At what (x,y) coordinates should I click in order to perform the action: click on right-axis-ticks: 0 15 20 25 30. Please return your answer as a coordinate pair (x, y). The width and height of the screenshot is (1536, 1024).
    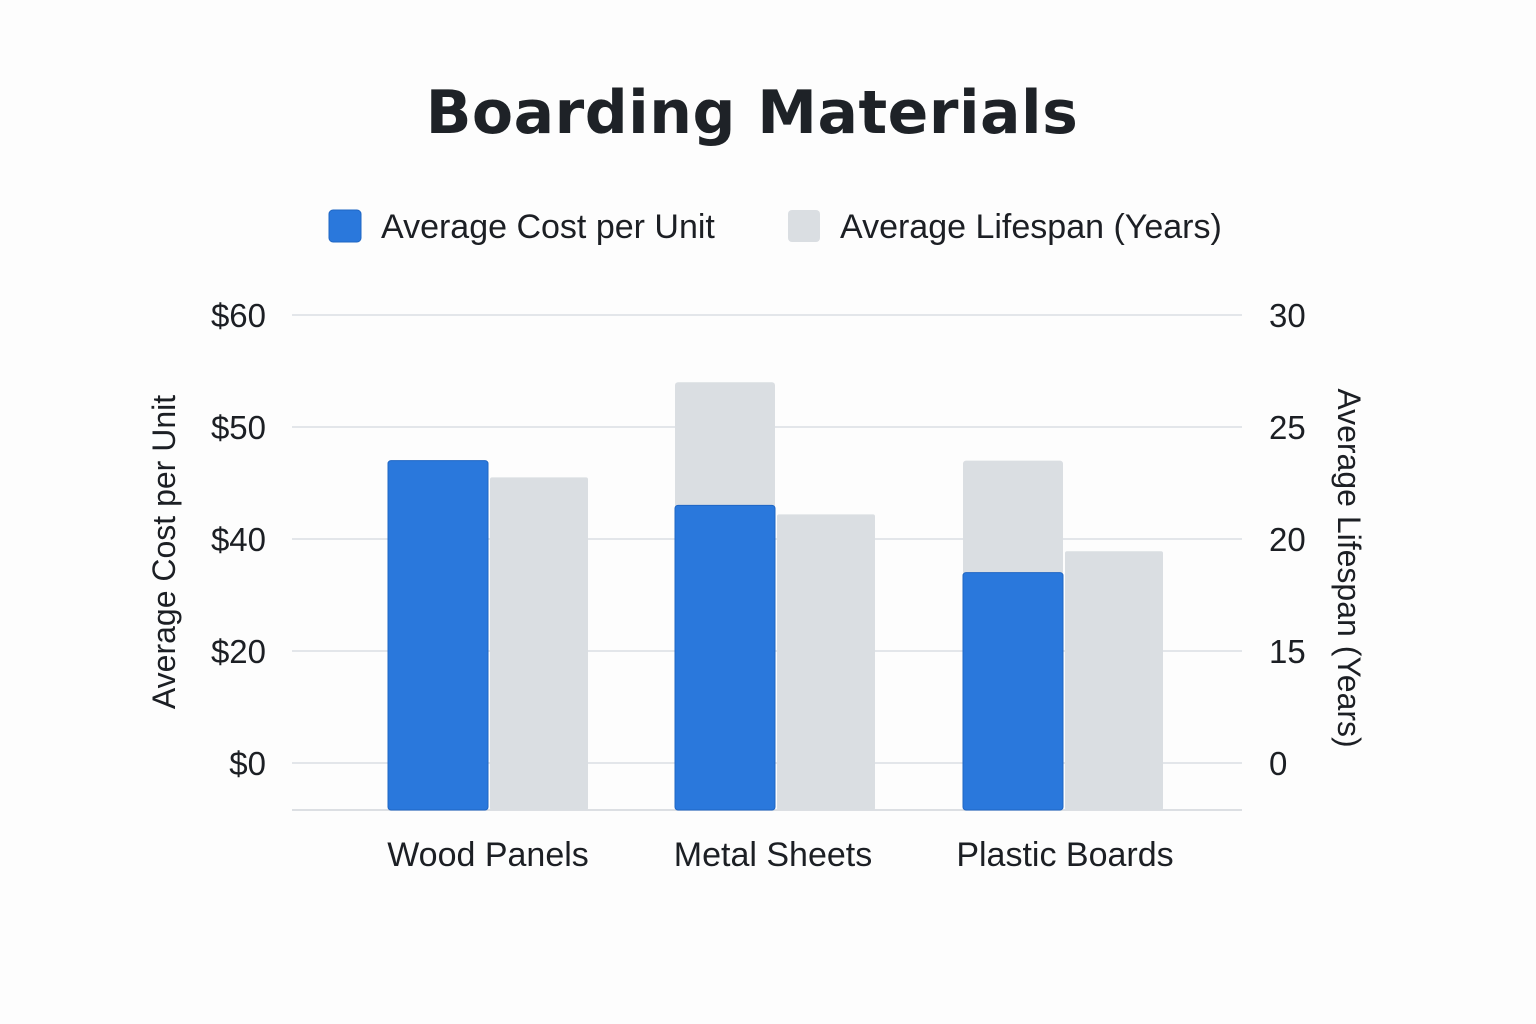
    Looking at the image, I should click on (1287, 539).